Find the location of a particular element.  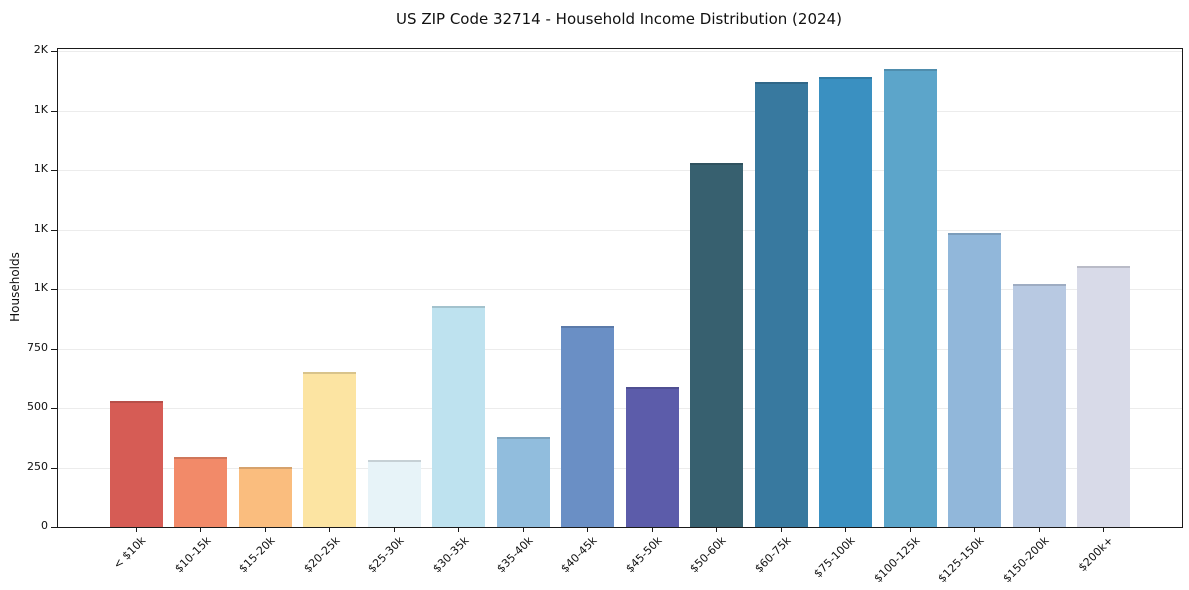

x-tick-label: $60-75k is located at coordinates (773, 555).